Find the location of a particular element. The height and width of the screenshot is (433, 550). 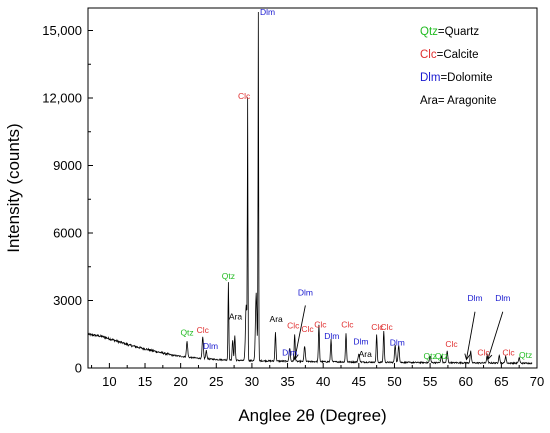

legend-entry: Clc=Calcite is located at coordinates (449, 55).